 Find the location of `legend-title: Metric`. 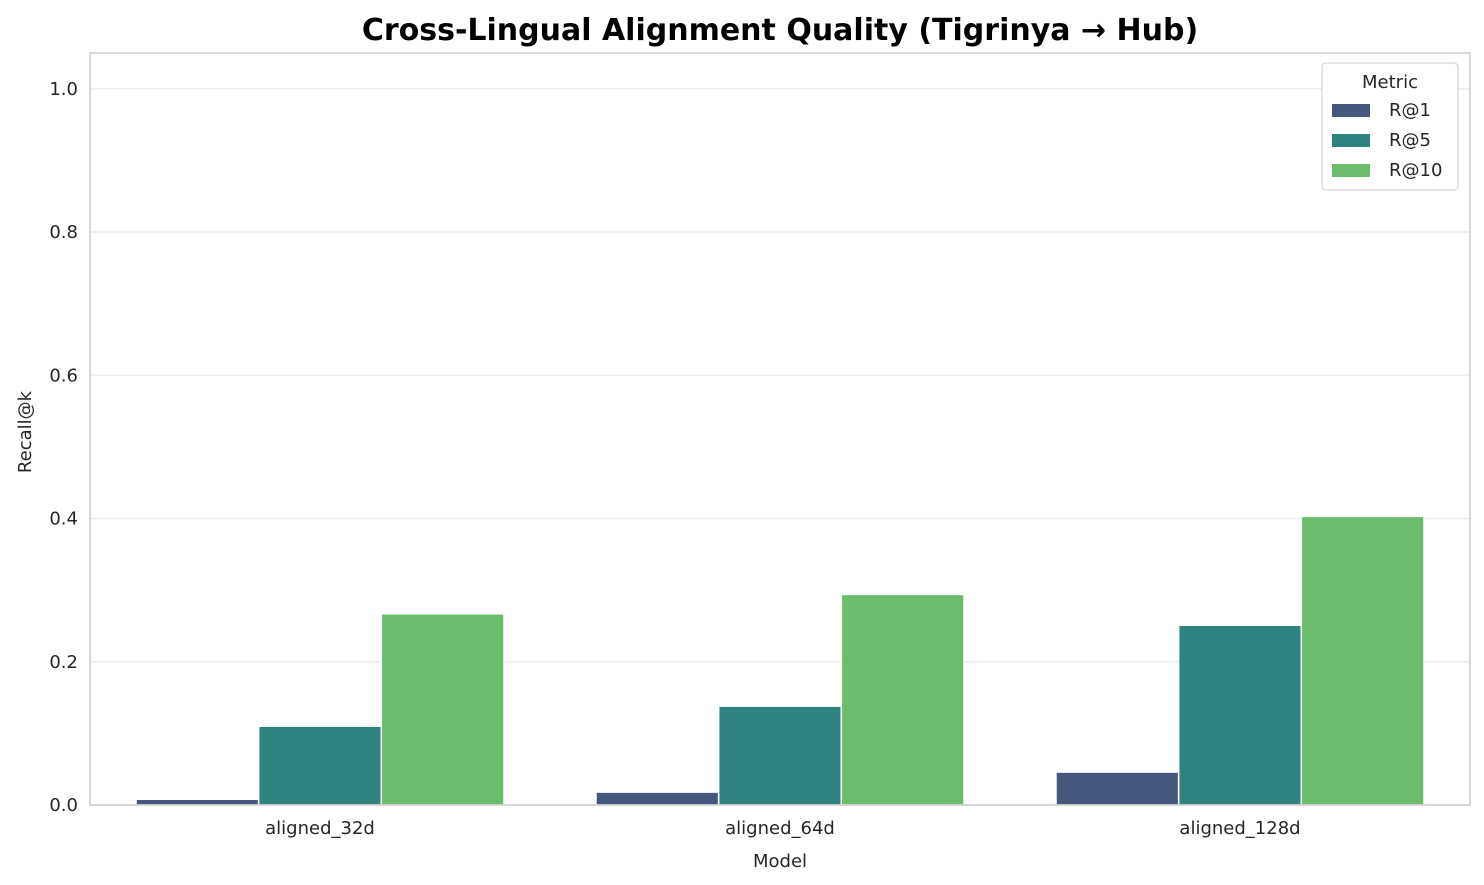

legend-title: Metric is located at coordinates (1390, 82).